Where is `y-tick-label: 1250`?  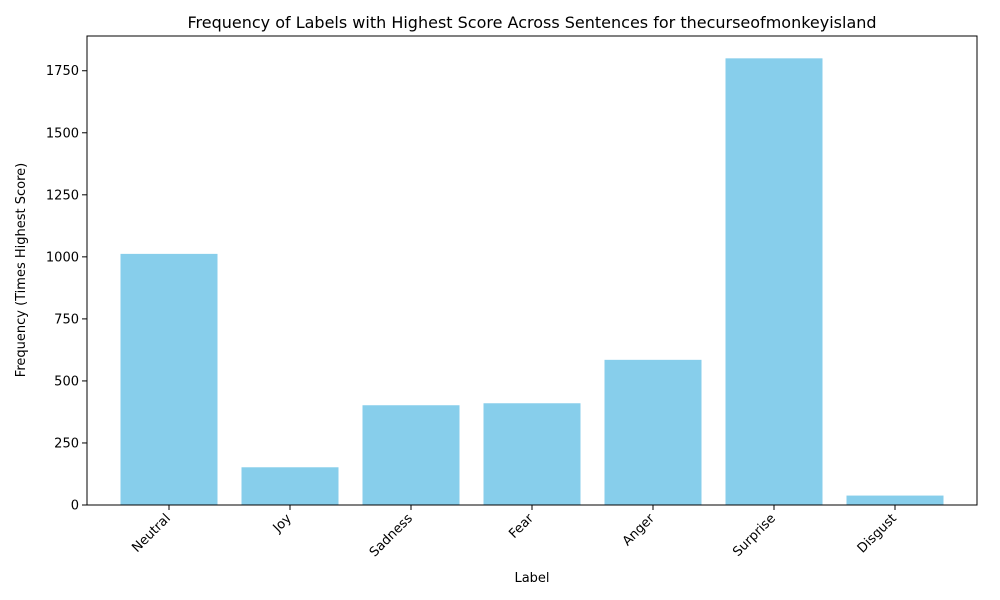
y-tick-label: 1250 is located at coordinates (62, 195).